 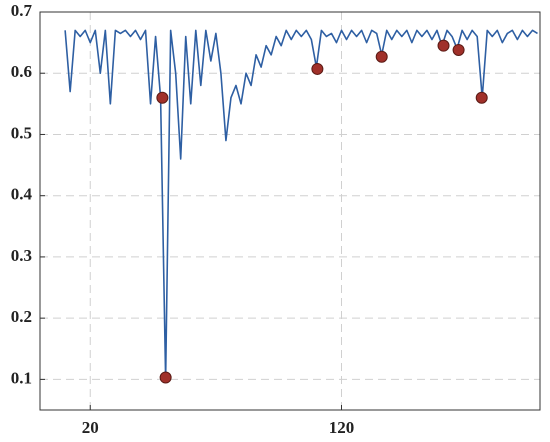 What do you see at coordinates (21, 316) in the screenshot?
I see `y-tick-label: 0.2` at bounding box center [21, 316].